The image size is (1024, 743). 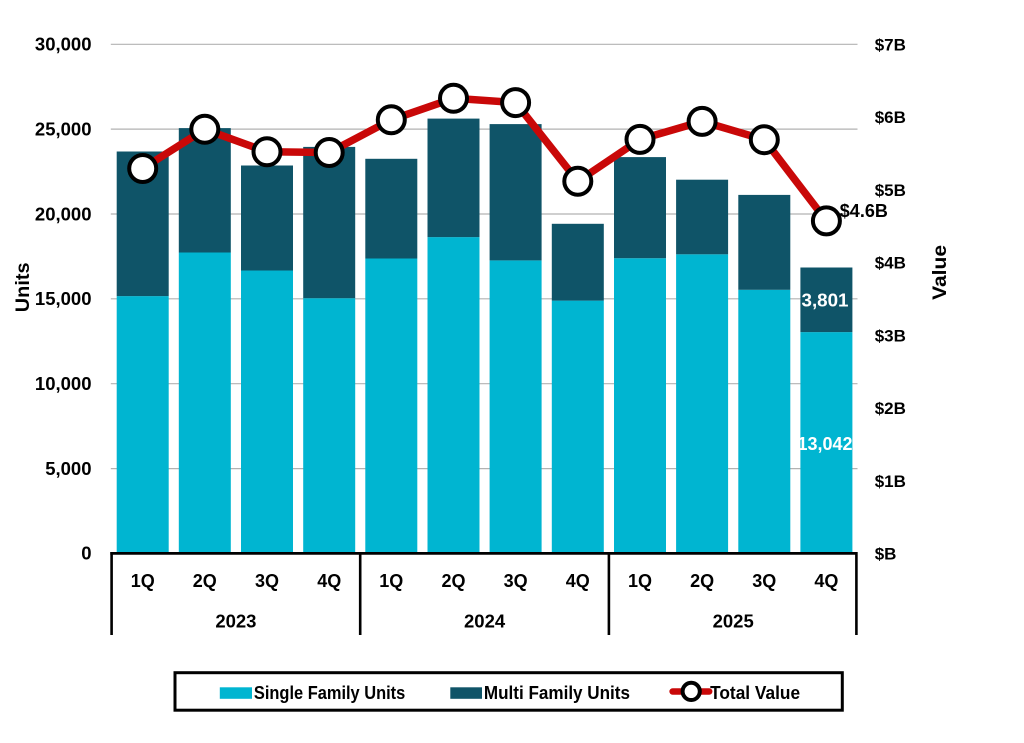 What do you see at coordinates (890, 117) in the screenshot?
I see `svg-text: $6B` at bounding box center [890, 117].